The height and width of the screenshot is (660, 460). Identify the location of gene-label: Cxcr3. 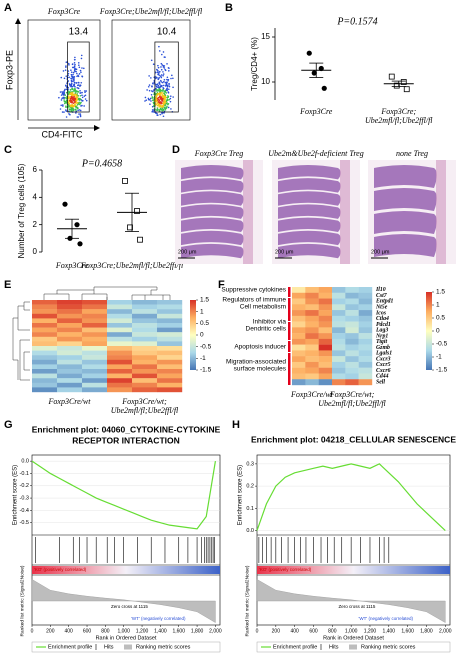
(383, 359).